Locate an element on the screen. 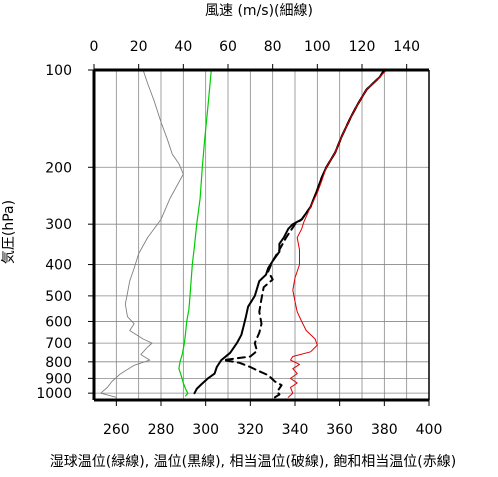 The image size is (498, 477). top-axis-tick-label: 120 is located at coordinates (362, 47).